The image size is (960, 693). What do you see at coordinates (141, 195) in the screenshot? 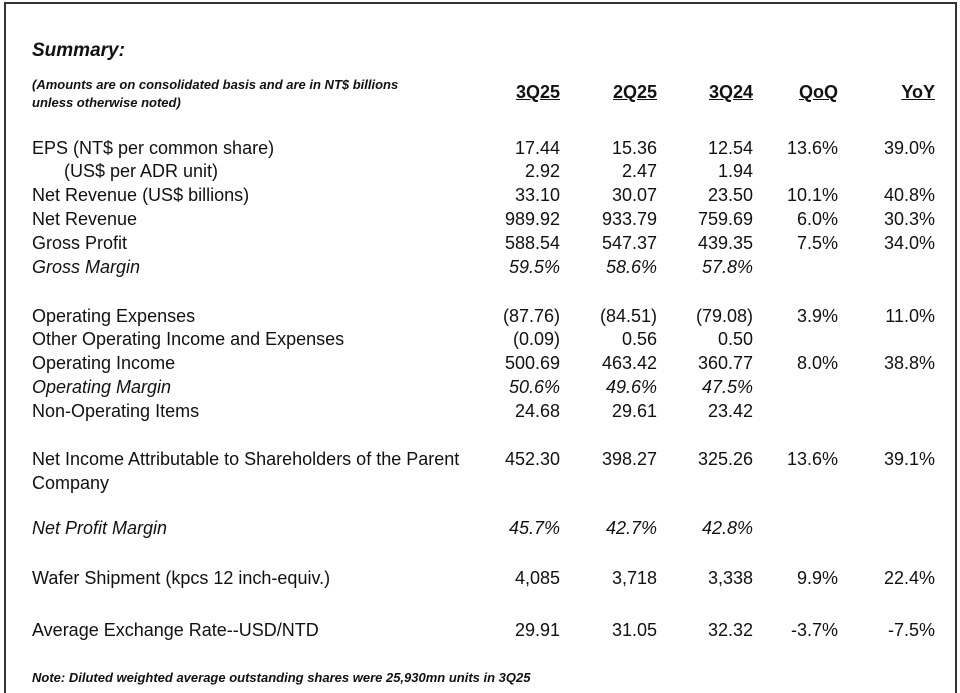
I see `row-label: Net Revenue (US$ billions)` at bounding box center [141, 195].